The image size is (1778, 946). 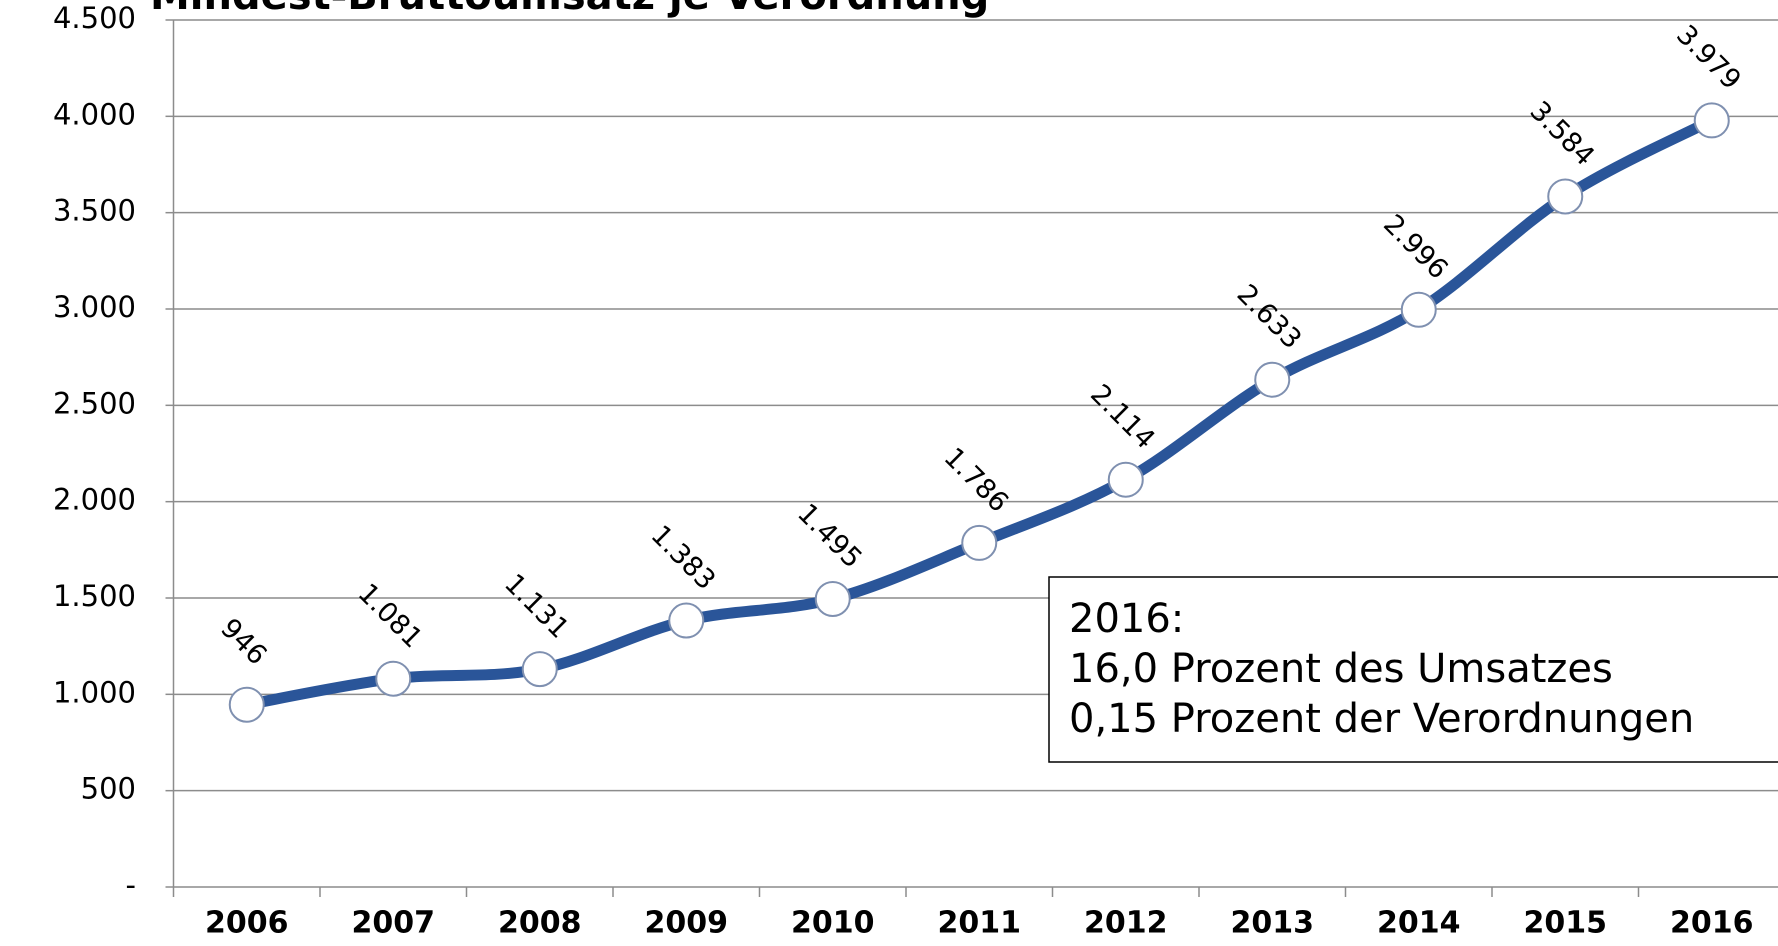 What do you see at coordinates (94, 18) in the screenshot?
I see `y-tick-label: 4.500` at bounding box center [94, 18].